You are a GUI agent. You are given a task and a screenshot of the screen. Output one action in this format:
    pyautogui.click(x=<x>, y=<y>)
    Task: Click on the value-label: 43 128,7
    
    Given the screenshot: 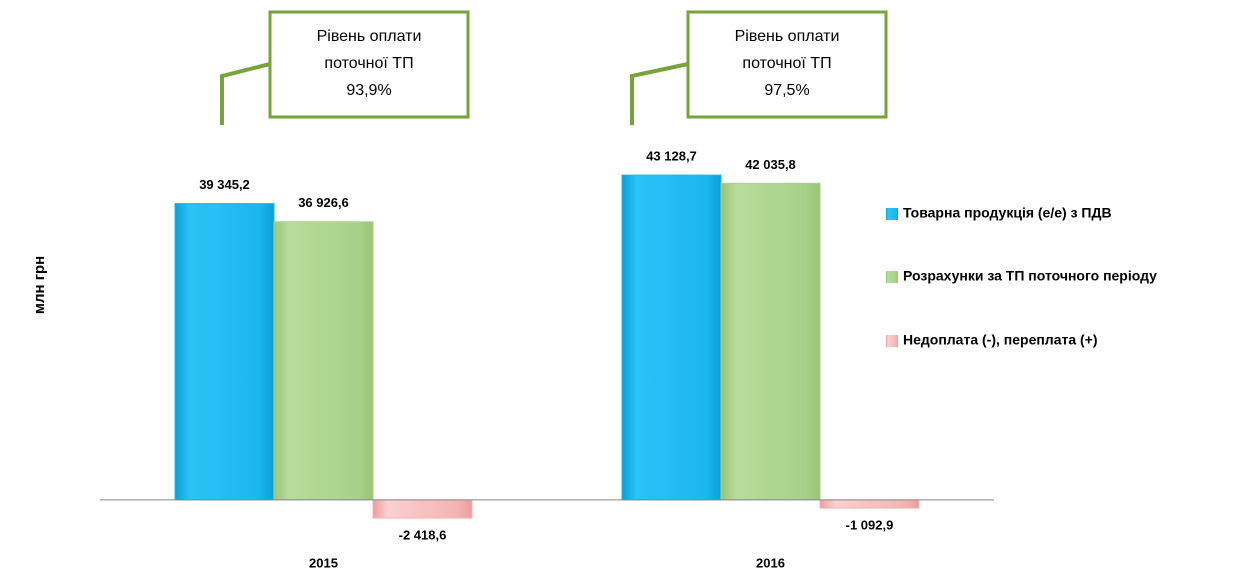 What is the action you would take?
    pyautogui.click(x=671, y=156)
    